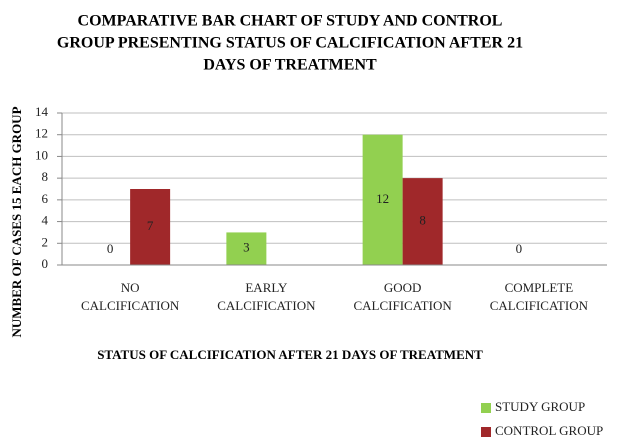 The image size is (626, 440). Describe the element at coordinates (549, 430) in the screenshot. I see `legend-label: CONTROL GROUP` at that location.